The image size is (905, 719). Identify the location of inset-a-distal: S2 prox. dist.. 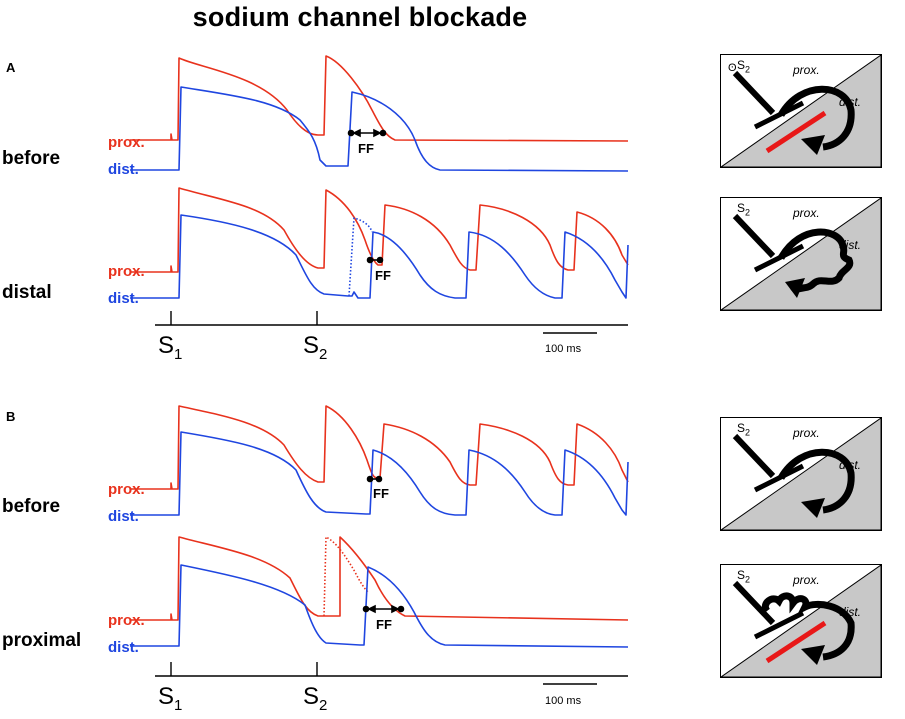
(801, 254).